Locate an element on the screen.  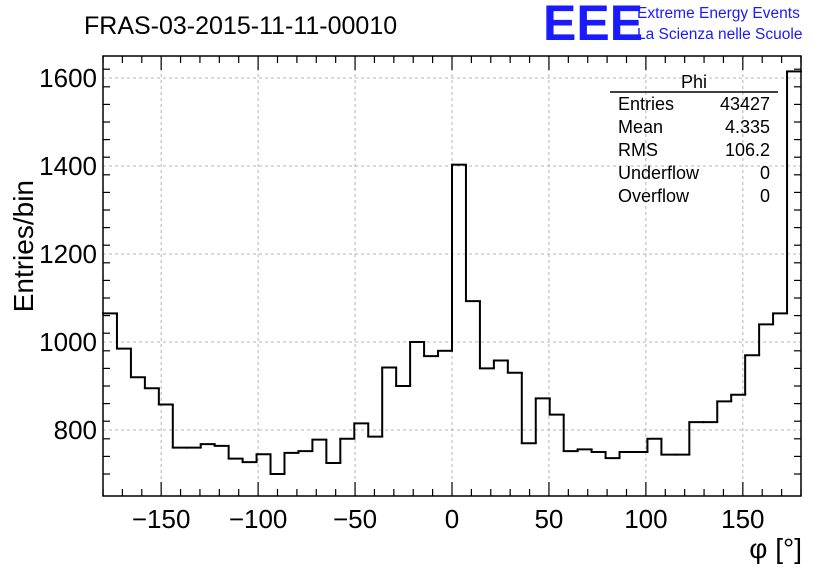
stats-label-entries: Entries is located at coordinates (646, 104).